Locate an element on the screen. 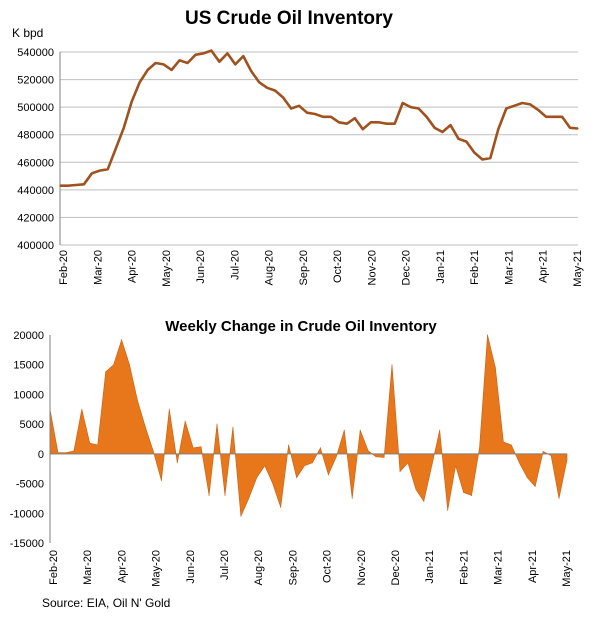 This screenshot has width=600, height=618. inventory-y-tick-label: 440000 is located at coordinates (35, 191).